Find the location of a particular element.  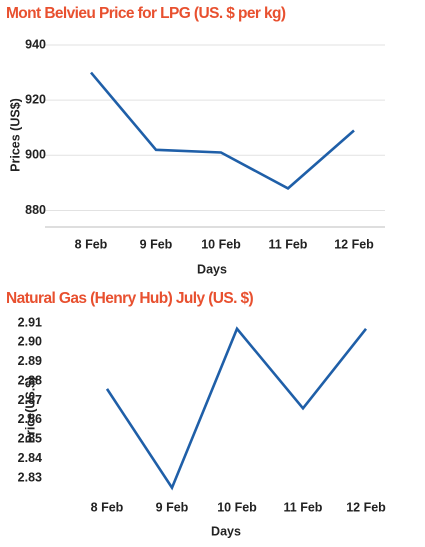

y-tick-label: 2.86 is located at coordinates (30, 419).